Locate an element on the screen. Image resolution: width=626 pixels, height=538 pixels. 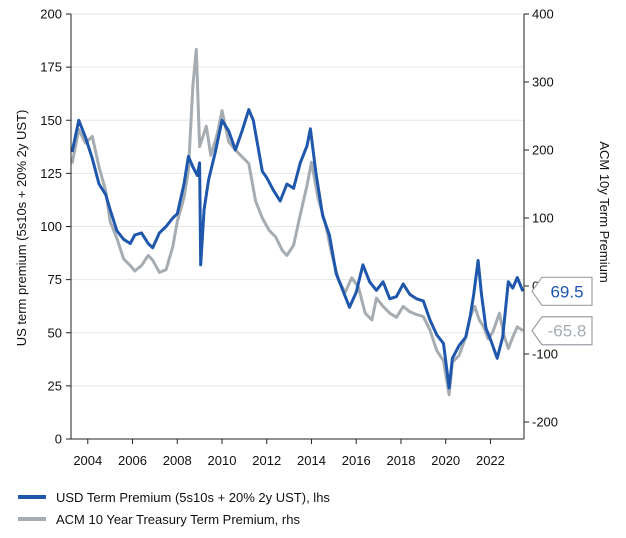
left-tick-label: 200 is located at coordinates (51, 14).